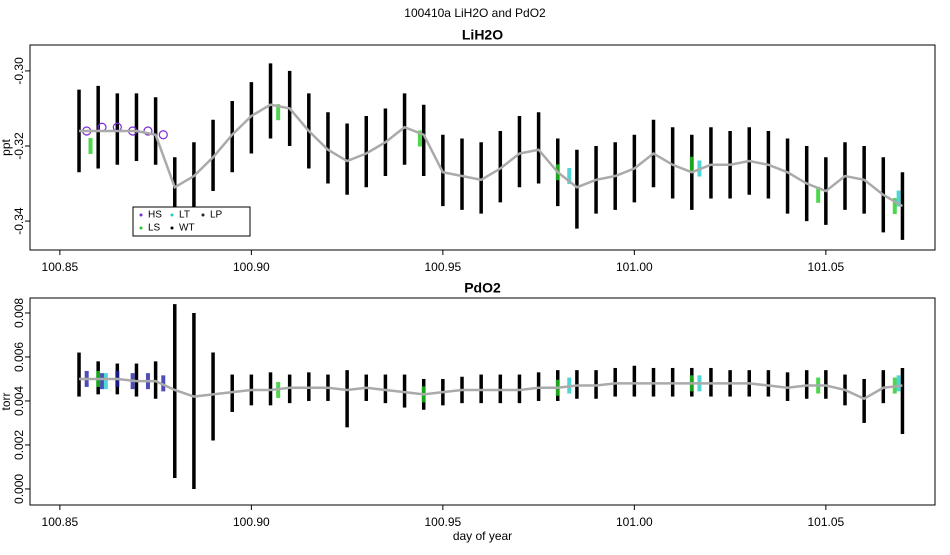 This screenshot has height=555, width=950. Describe the element at coordinates (155, 215) in the screenshot. I see `legend-label: HS` at that location.